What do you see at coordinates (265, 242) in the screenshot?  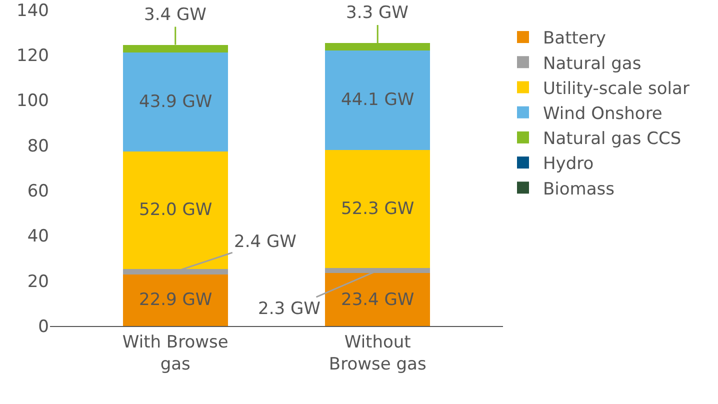 I see `data-label: 2.4 GW` at bounding box center [265, 242].